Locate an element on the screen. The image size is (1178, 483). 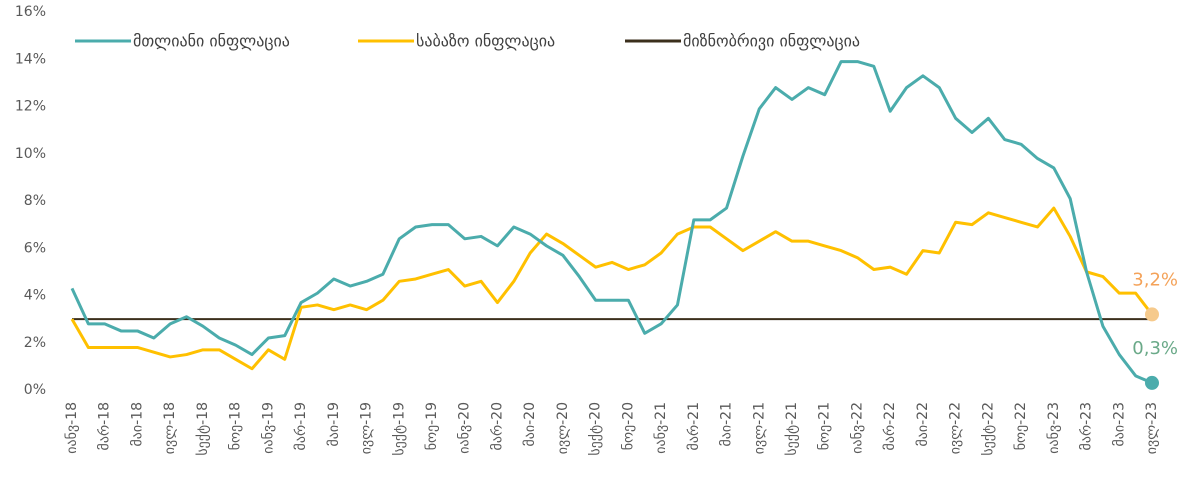
x-tick-label: მაი-20 is located at coordinates (530, 424).